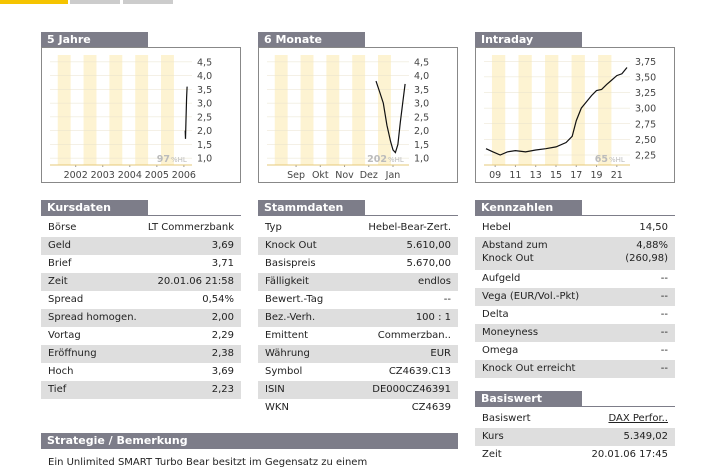  What do you see at coordinates (204, 131) in the screenshot?
I see `y-tick-label: 2,0` at bounding box center [204, 131].